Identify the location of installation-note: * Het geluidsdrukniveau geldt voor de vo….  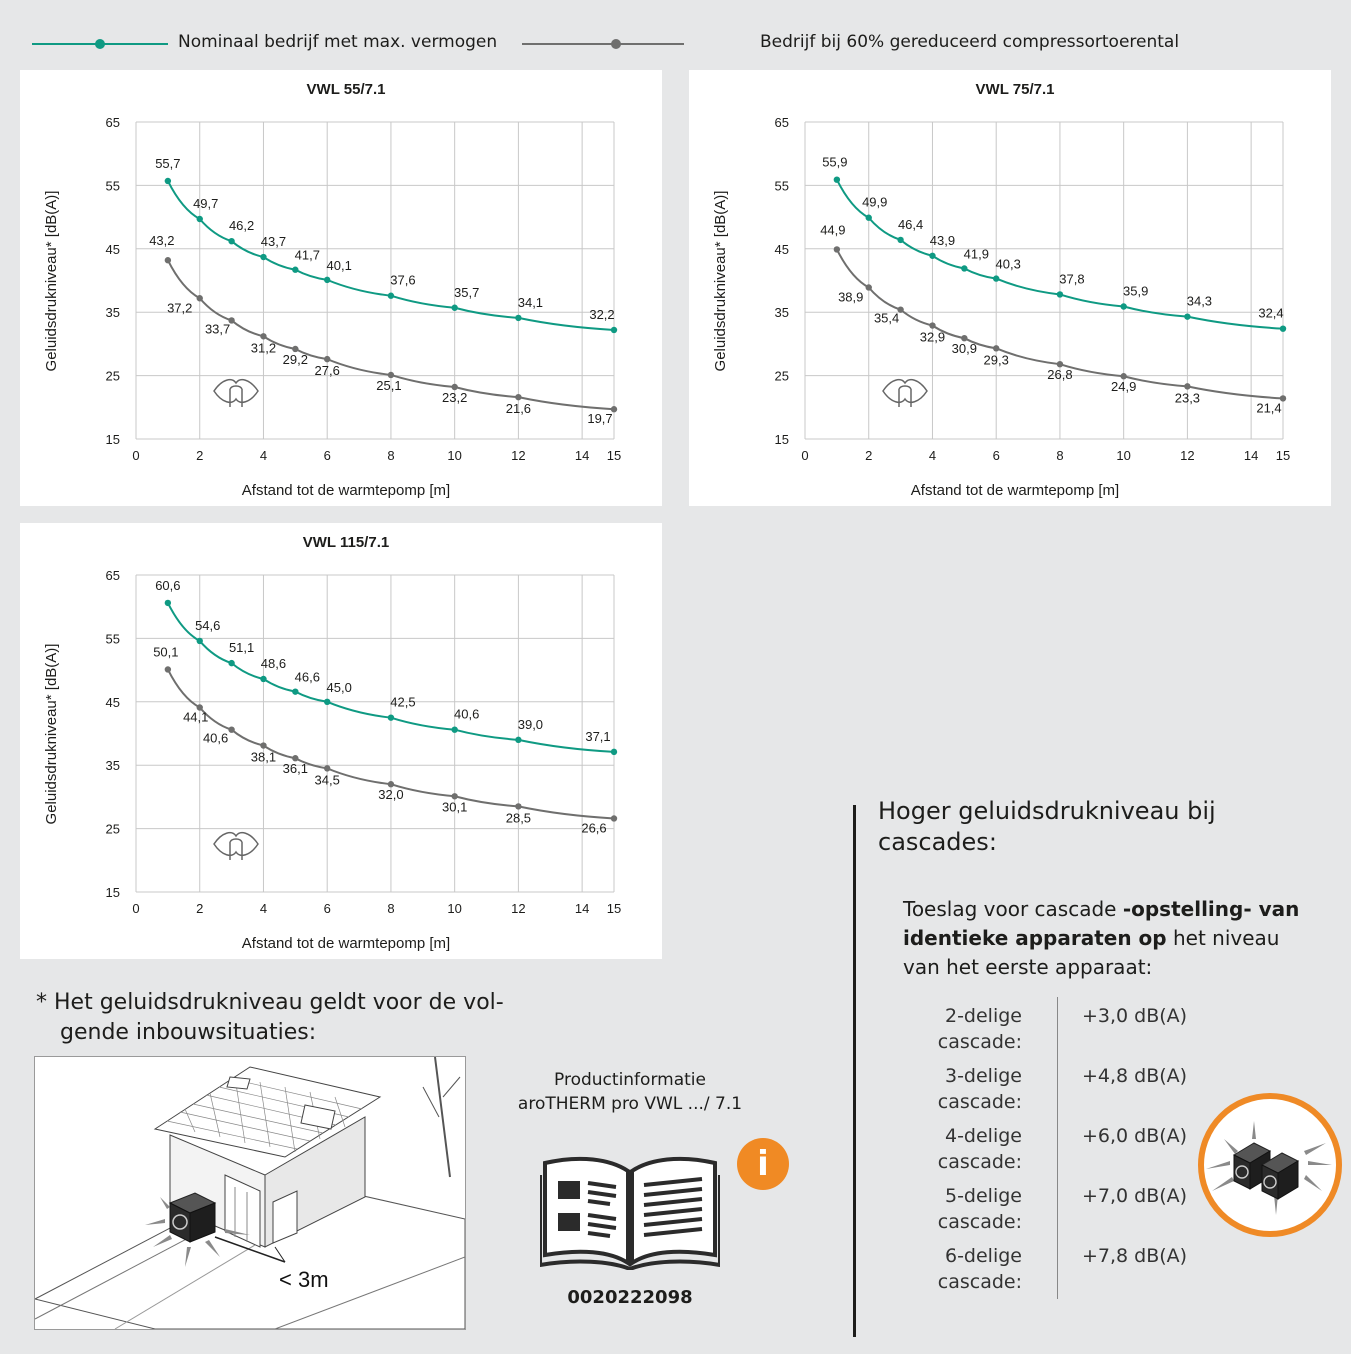
(316, 1018).